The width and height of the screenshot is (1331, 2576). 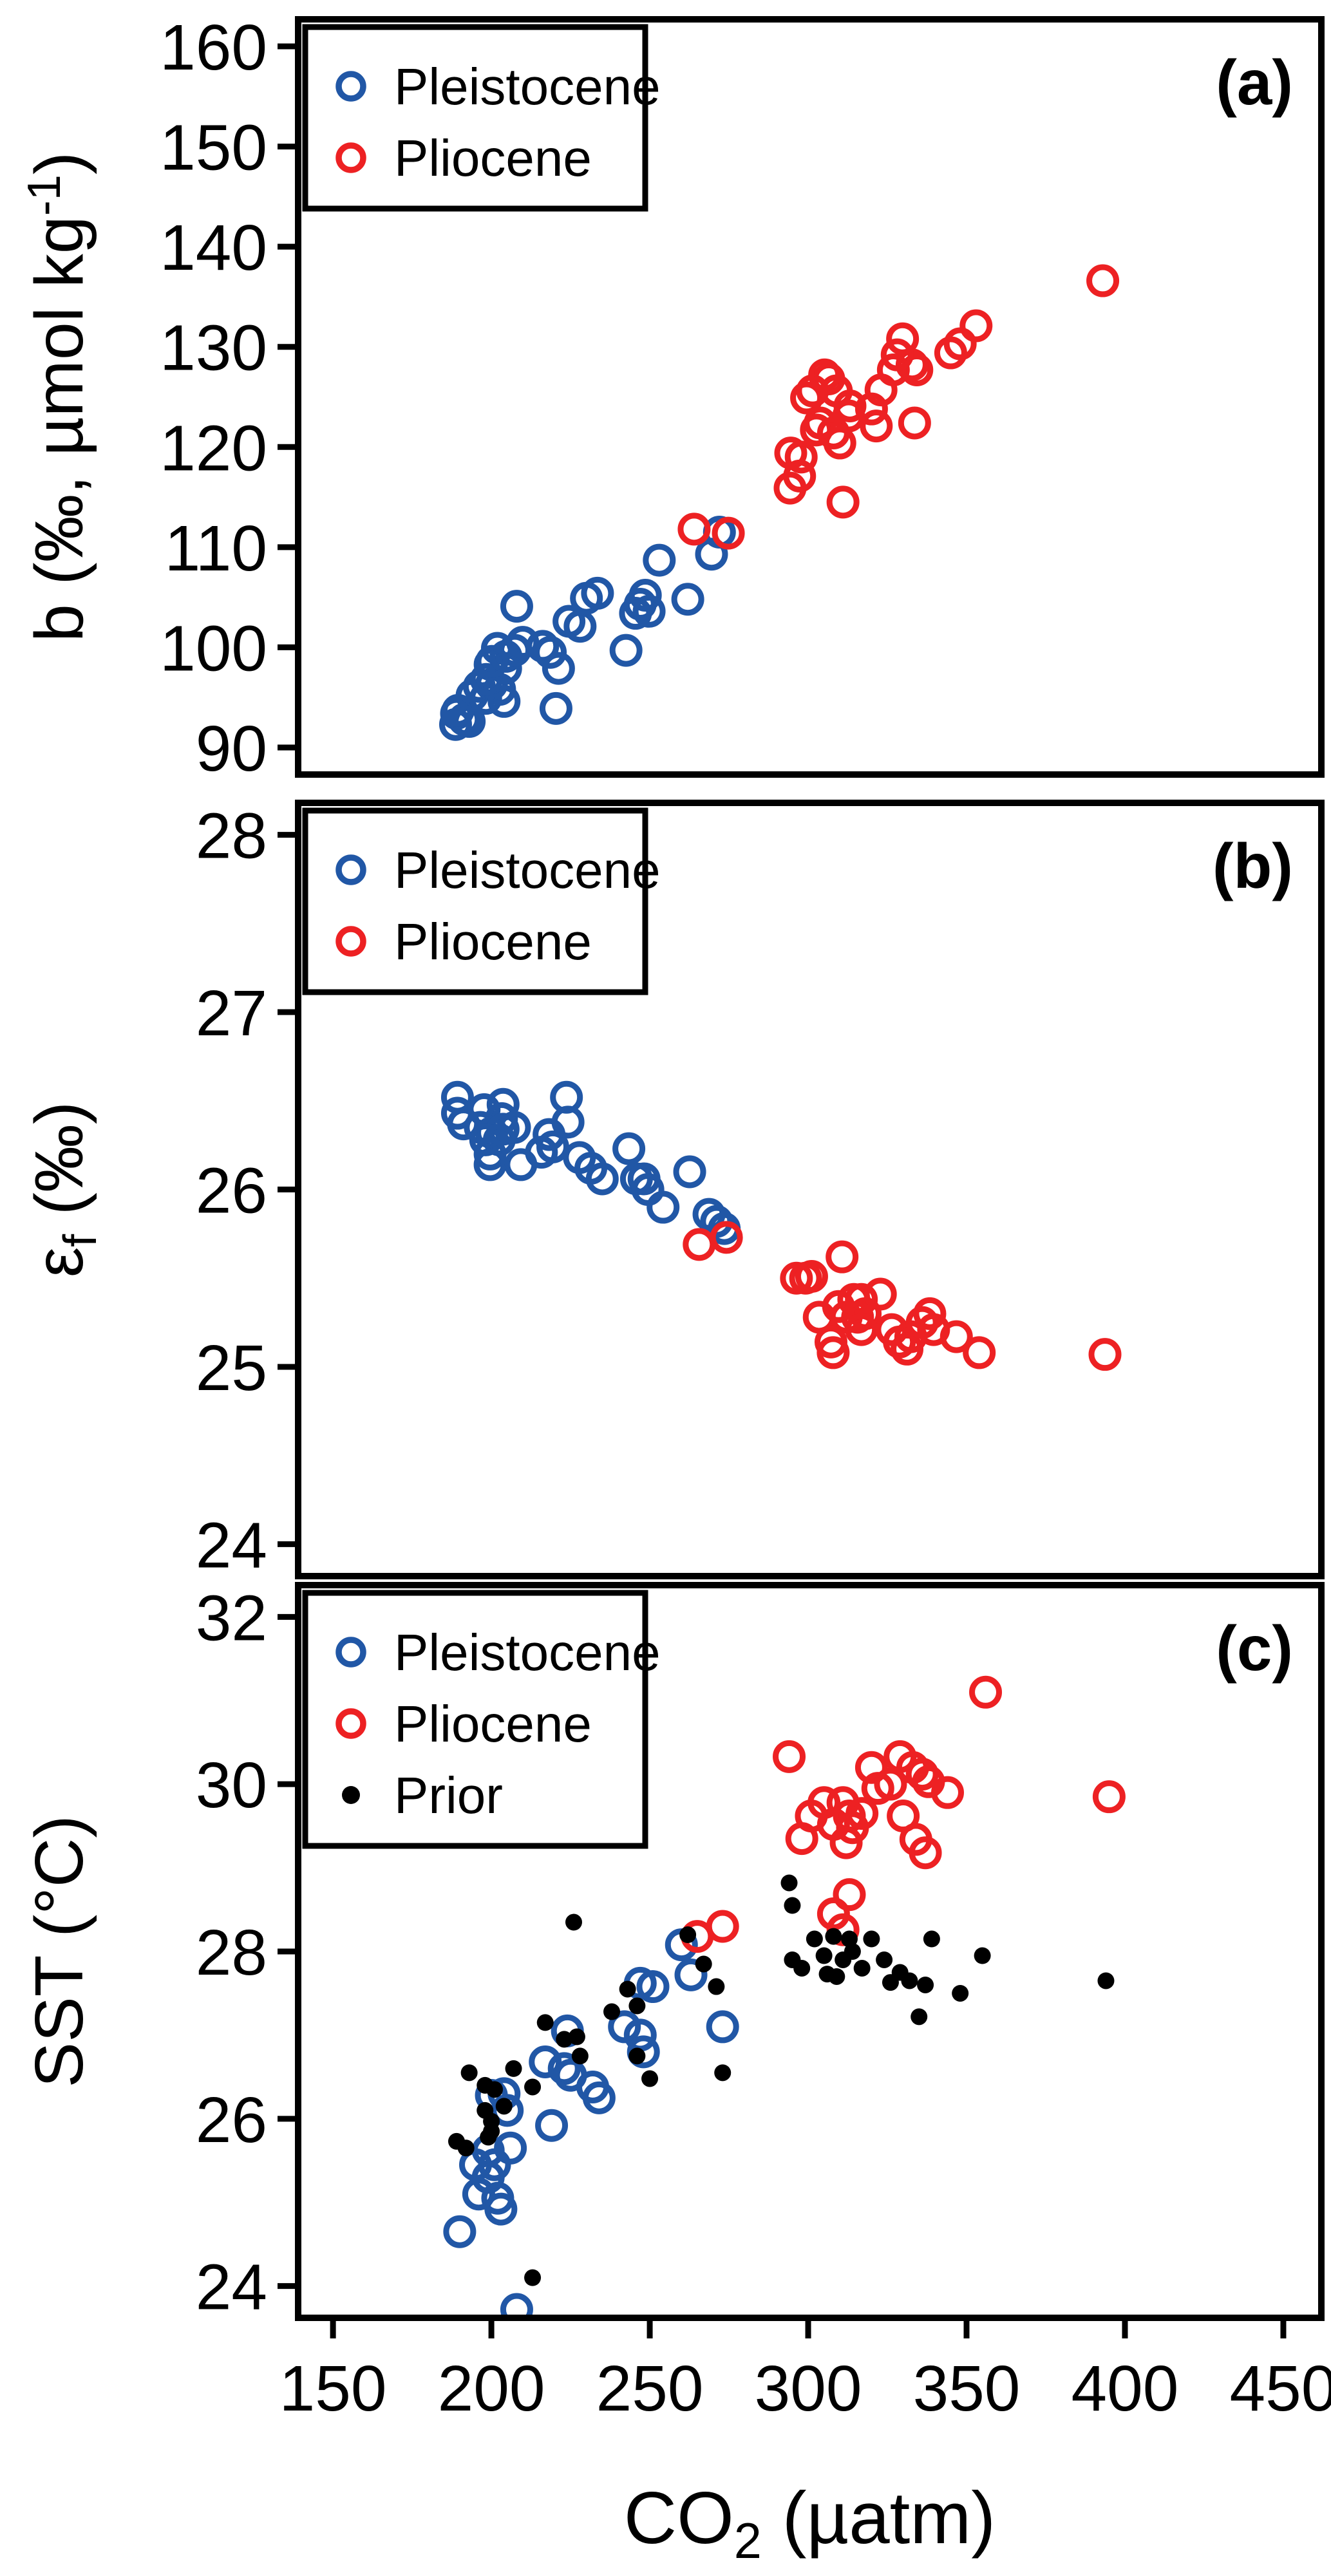 What do you see at coordinates (231, 1013) in the screenshot?
I see `y-tick-label: 27` at bounding box center [231, 1013].